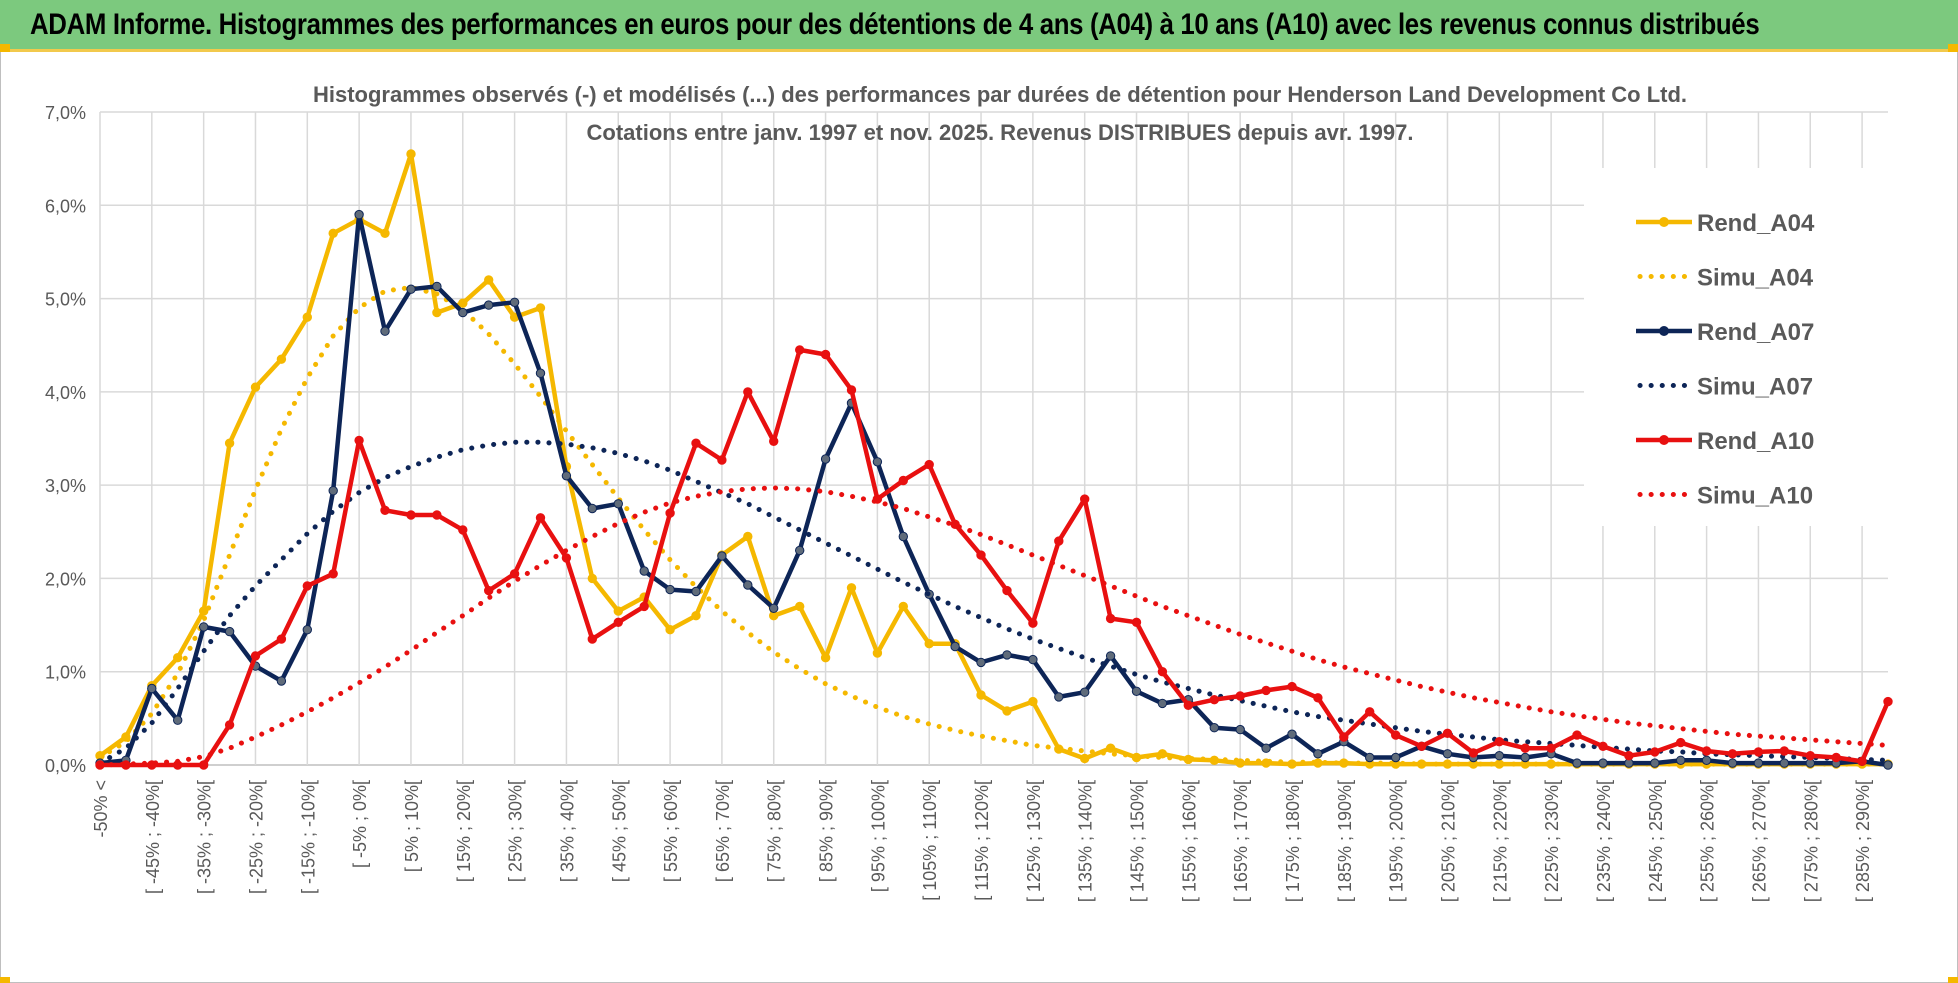 Image resolution: width=1958 pixels, height=983 pixels. Describe the element at coordinates (1725, 278) in the screenshot. I see `legend-item: Simu_A04` at that location.